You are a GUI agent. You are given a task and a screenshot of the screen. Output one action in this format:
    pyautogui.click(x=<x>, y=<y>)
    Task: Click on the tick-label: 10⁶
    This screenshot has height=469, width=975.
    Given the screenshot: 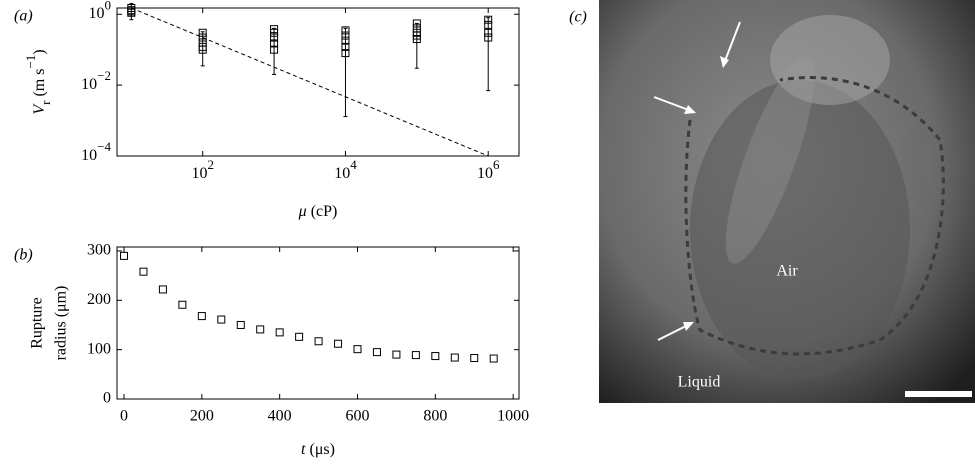 What is the action you would take?
    pyautogui.click(x=488, y=169)
    